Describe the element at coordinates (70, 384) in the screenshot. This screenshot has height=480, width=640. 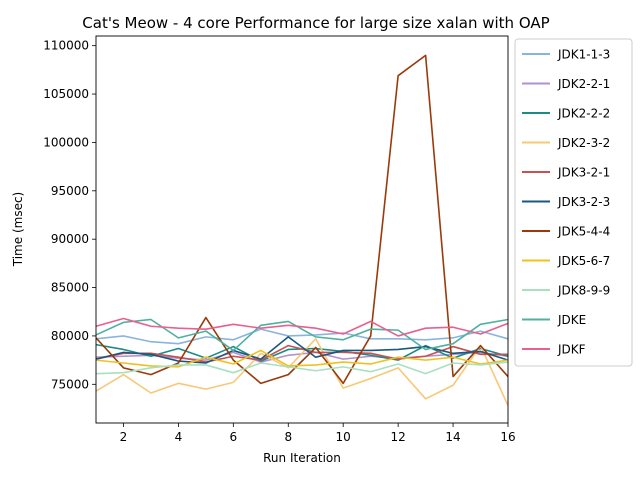
I see `y-tick-label: 75000` at that location.